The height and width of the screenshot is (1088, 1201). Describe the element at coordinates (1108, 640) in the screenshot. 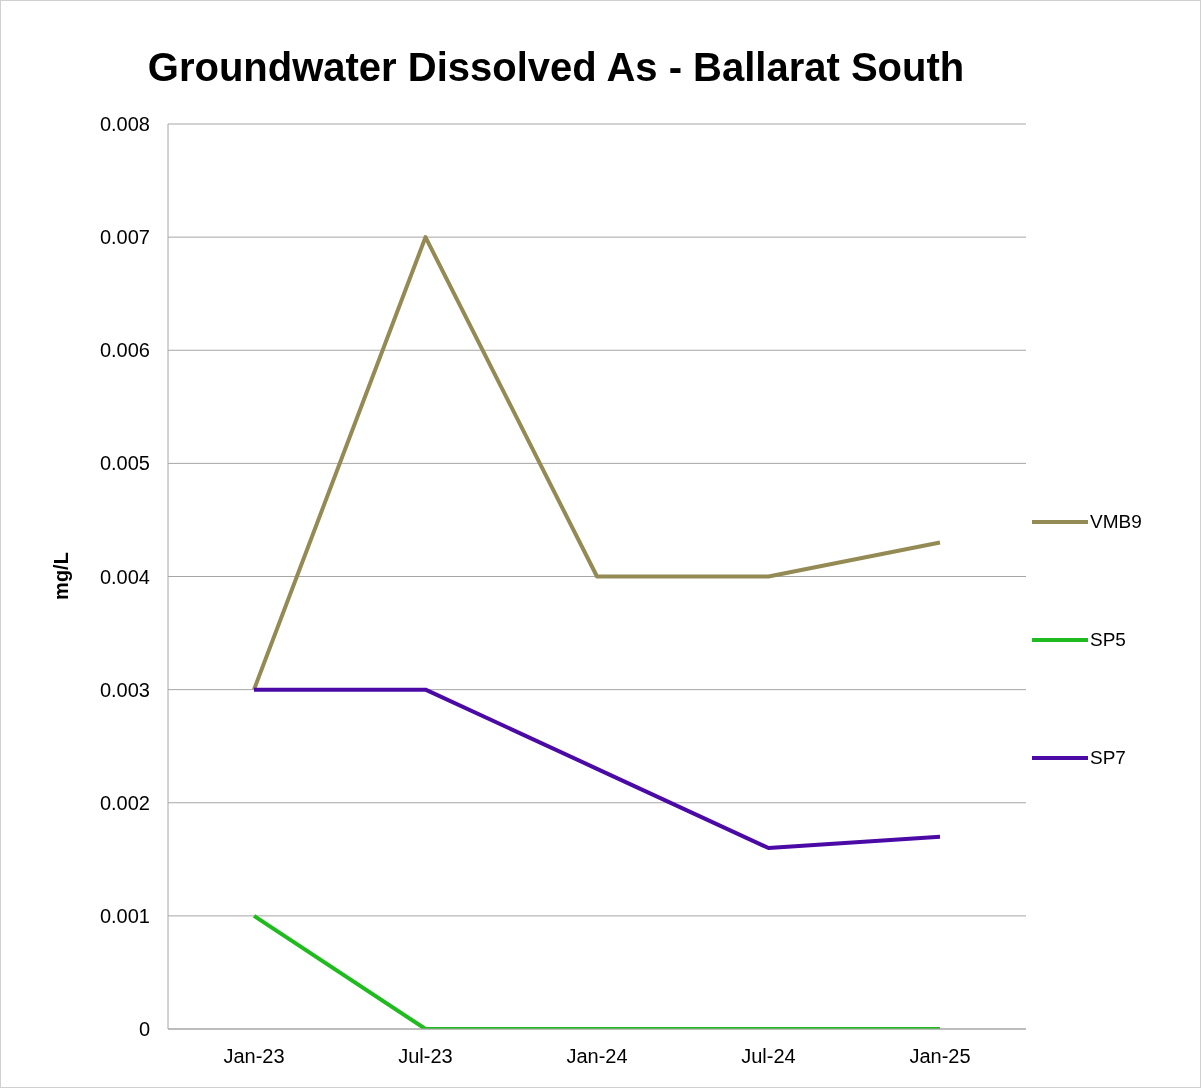

I see `legend-label: SP5` at that location.